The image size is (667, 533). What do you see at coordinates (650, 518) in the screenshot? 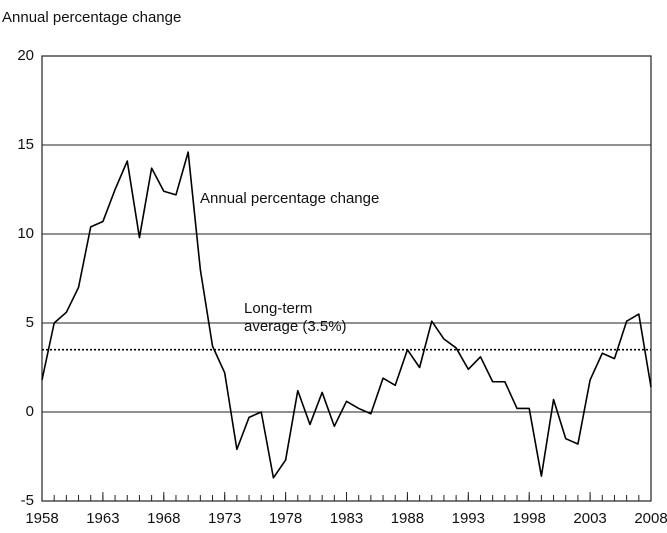
I see `x-tick-label: 2008` at bounding box center [650, 518].